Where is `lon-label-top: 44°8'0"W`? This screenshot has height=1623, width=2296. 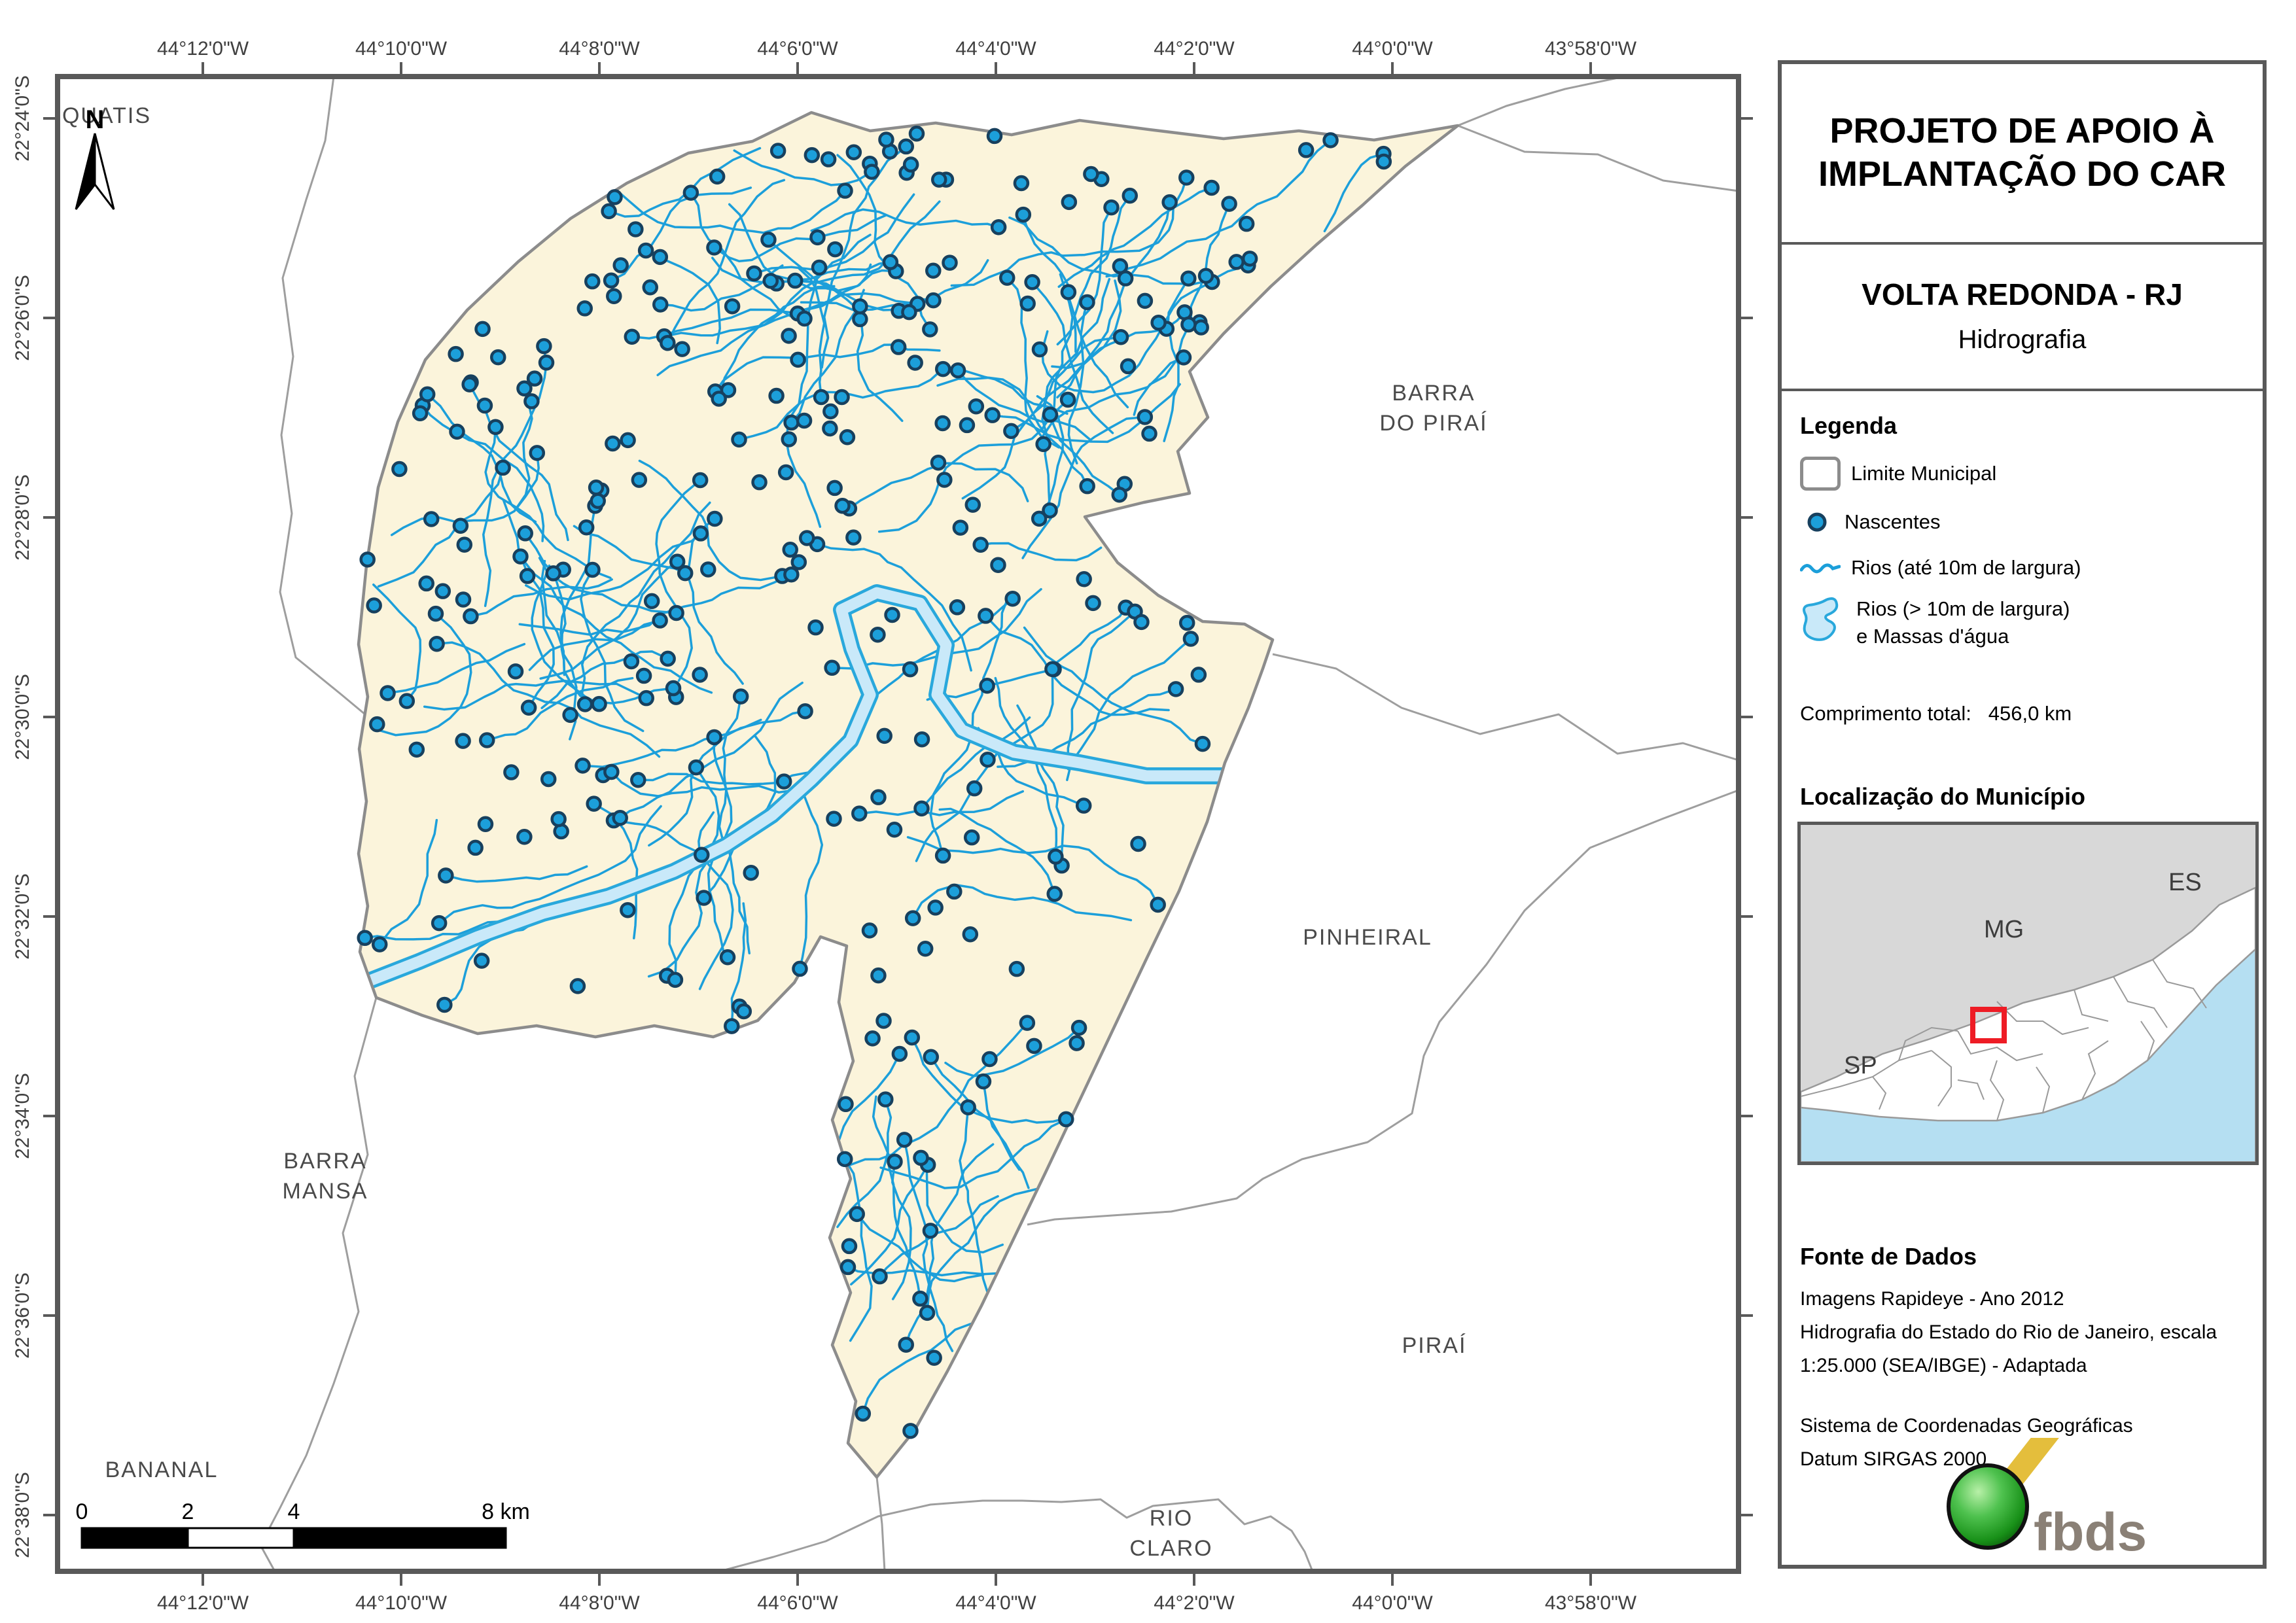
lon-label-top: 44°8'0"W is located at coordinates (599, 49).